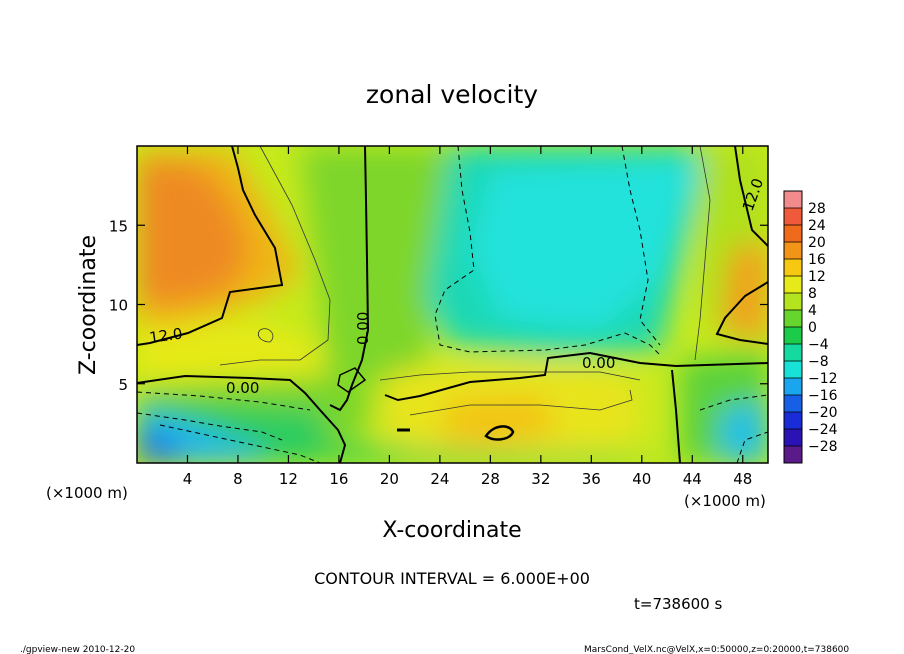 Image resolution: width=904 pixels, height=654 pixels. Describe the element at coordinates (641, 479) in the screenshot. I see `x-tick-label: 40` at that location.